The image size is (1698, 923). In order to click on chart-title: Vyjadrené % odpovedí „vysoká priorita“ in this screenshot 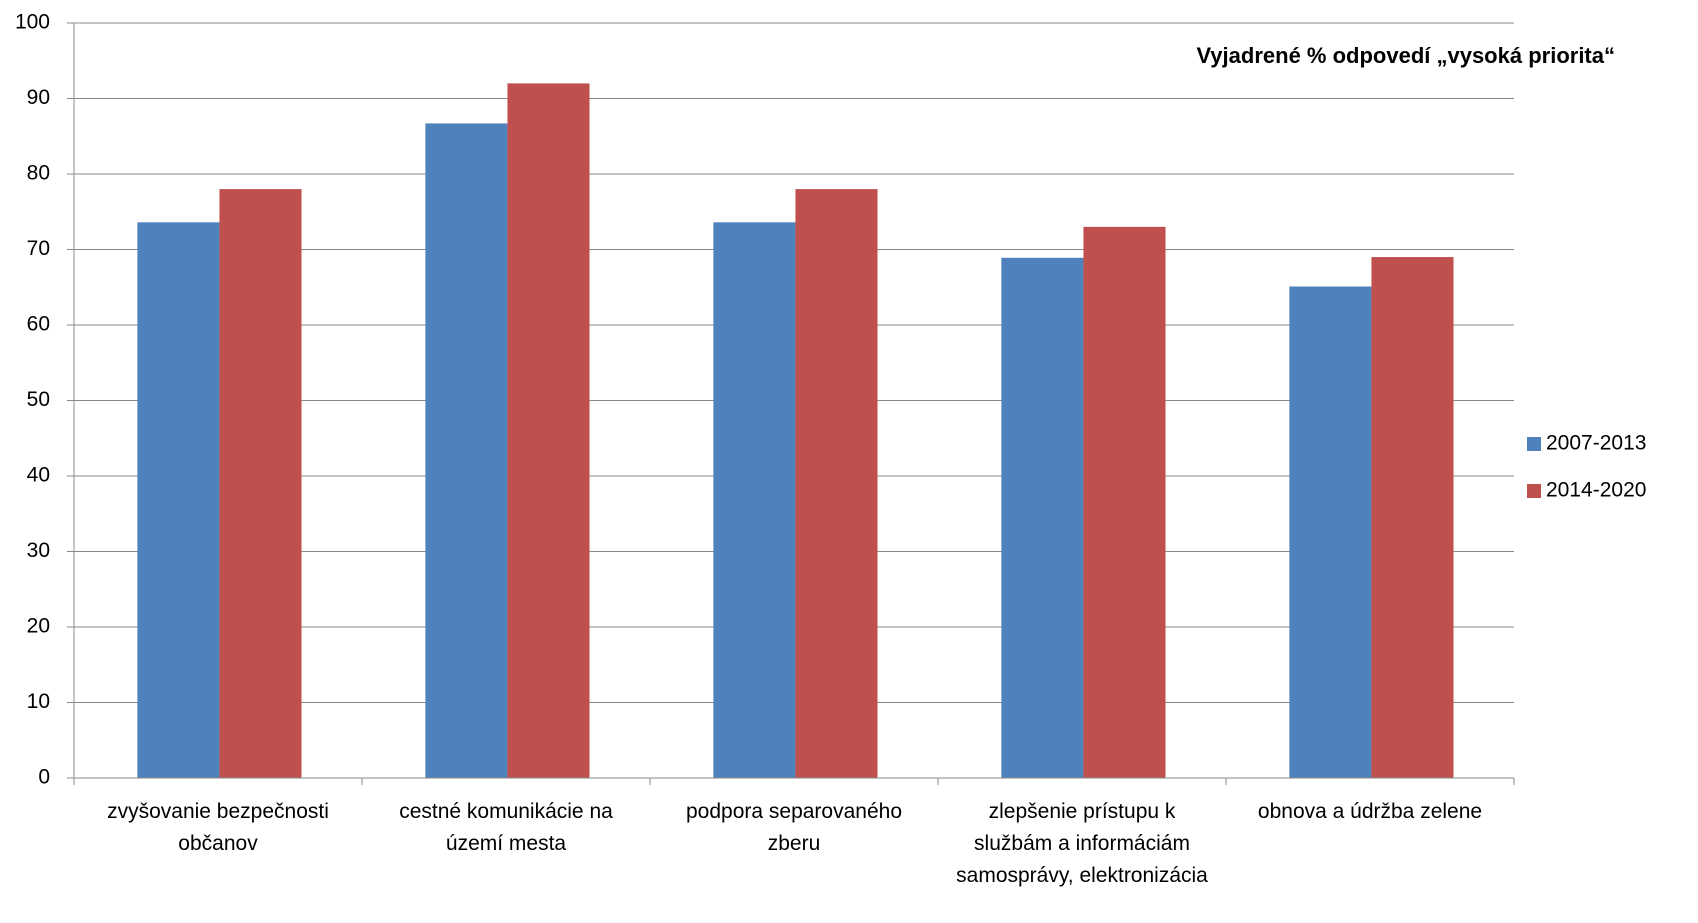, I will do `click(1405, 55)`.